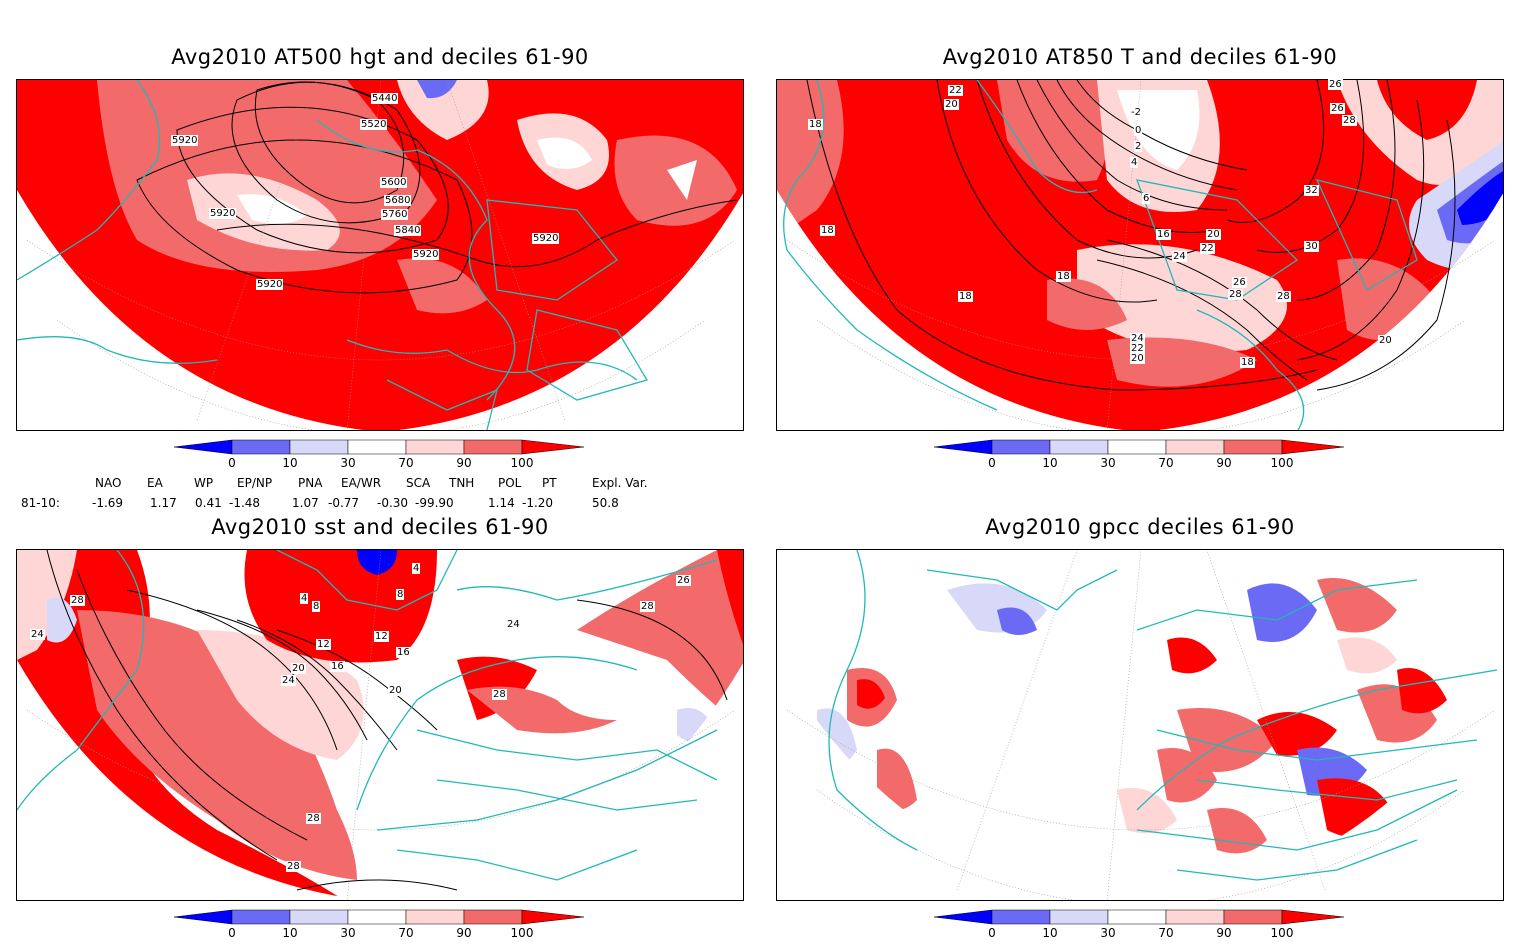  I want to click on index-value: -1.48, so click(245, 503).